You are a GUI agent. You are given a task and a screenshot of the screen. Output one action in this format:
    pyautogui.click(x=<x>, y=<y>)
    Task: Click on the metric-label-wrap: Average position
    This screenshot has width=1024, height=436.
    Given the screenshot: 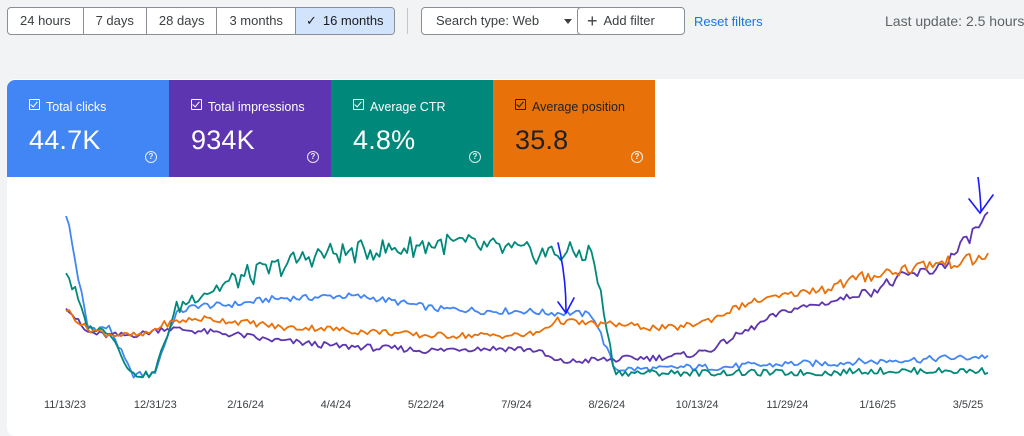 What is the action you would take?
    pyautogui.click(x=570, y=106)
    